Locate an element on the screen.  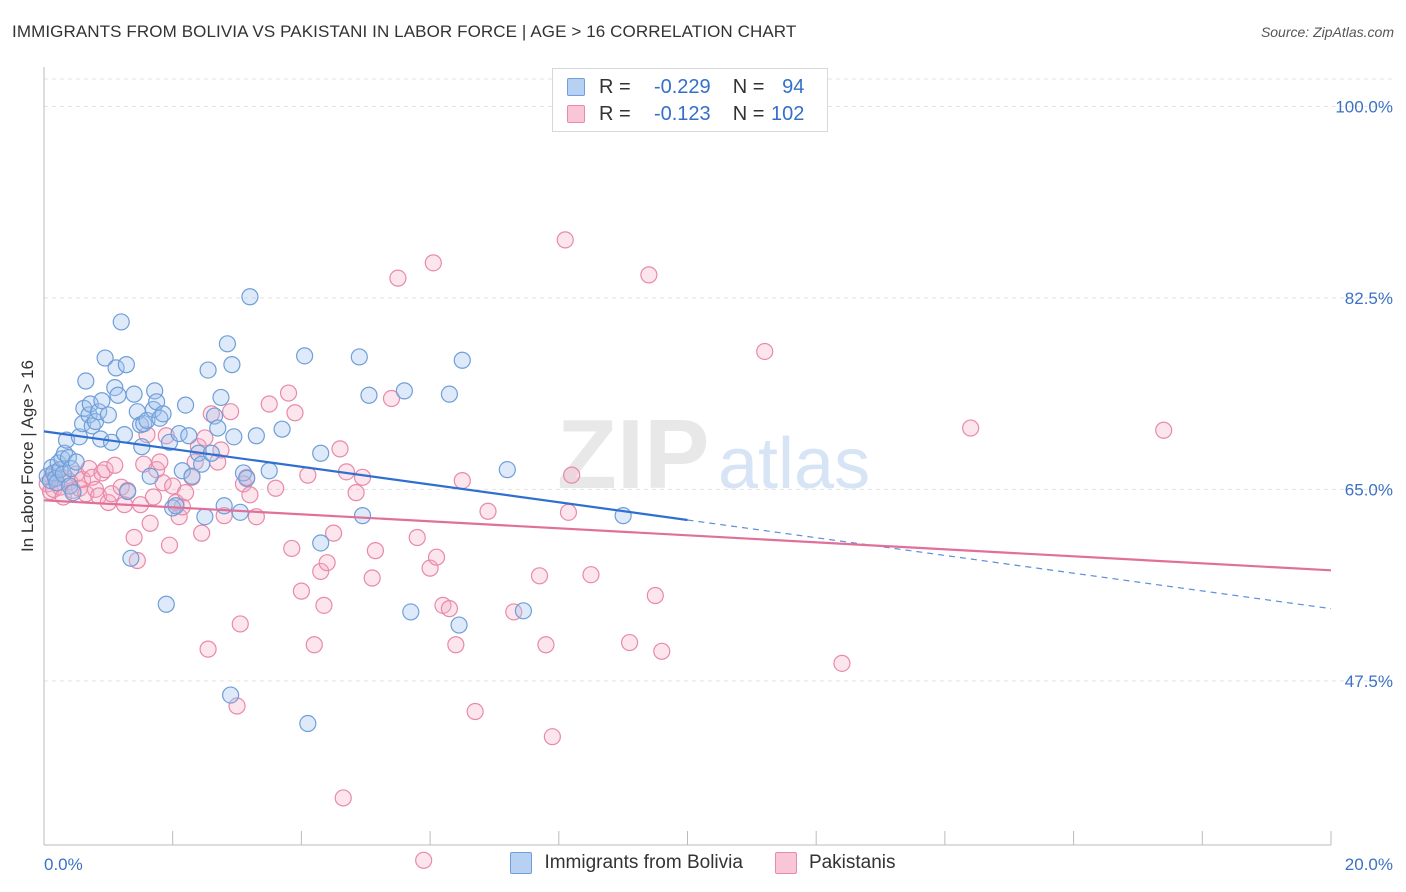
y-tick-label: 47.5% is located at coordinates (1369, 681).